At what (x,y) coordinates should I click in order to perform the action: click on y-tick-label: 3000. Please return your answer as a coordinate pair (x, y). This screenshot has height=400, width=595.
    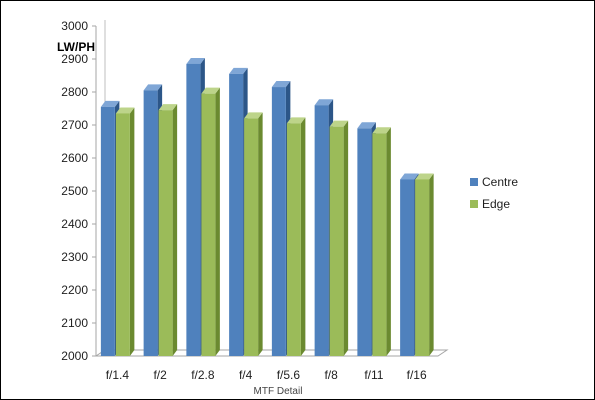
    Looking at the image, I should click on (74, 26).